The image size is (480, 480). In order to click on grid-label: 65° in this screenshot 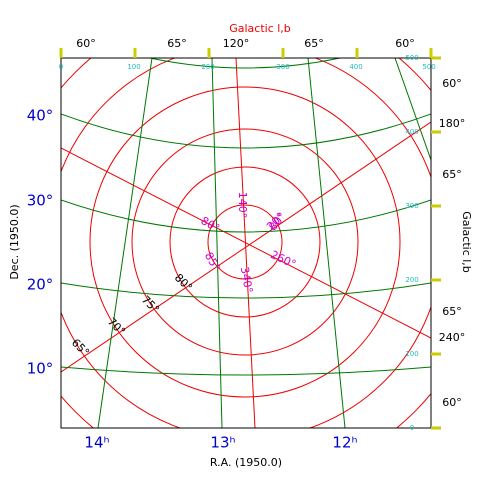, I will do `click(80, 347)`.